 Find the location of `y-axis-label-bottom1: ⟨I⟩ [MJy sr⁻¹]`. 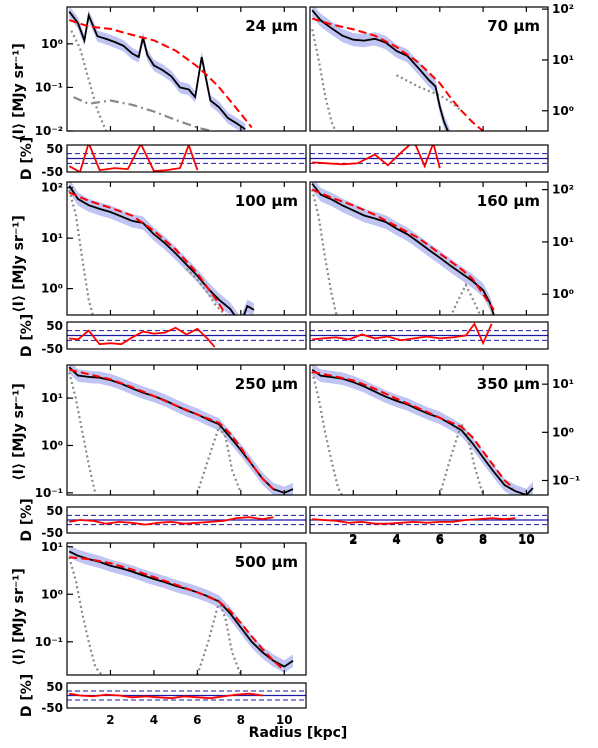

y-axis-label-bottom1: ⟨I⟩ [MJy sr⁻¹] is located at coordinates (19, 432).